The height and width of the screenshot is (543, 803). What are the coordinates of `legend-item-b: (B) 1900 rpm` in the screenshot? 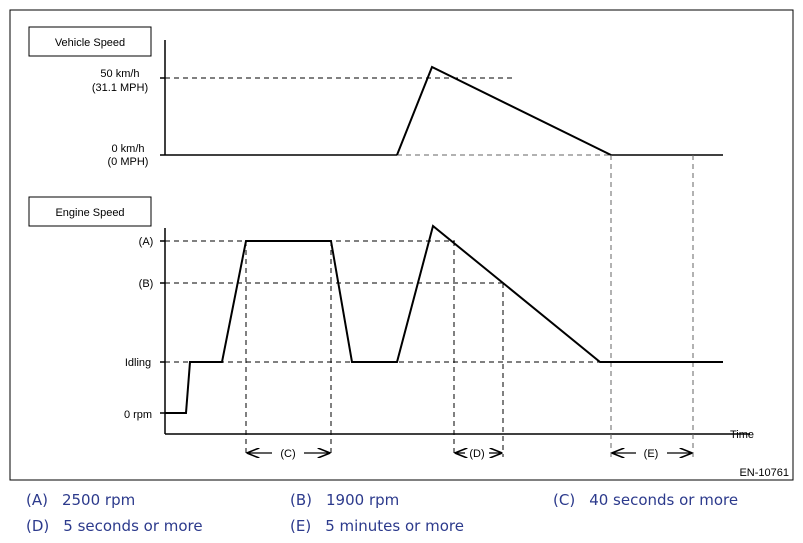 It's located at (344, 500).